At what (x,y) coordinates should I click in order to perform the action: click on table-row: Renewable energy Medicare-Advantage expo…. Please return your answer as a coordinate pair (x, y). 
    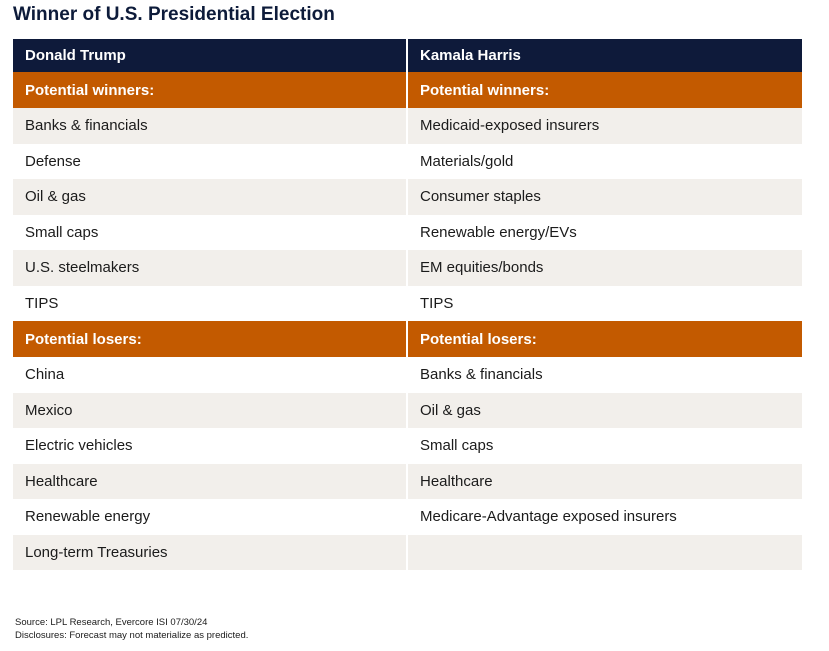
    Looking at the image, I should click on (407, 517).